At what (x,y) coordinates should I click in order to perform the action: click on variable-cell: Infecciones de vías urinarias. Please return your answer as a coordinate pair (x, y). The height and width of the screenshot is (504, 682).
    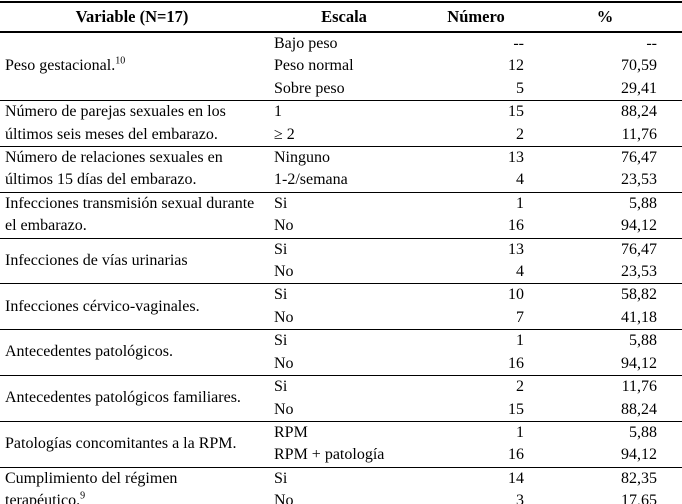
    Looking at the image, I should click on (132, 260).